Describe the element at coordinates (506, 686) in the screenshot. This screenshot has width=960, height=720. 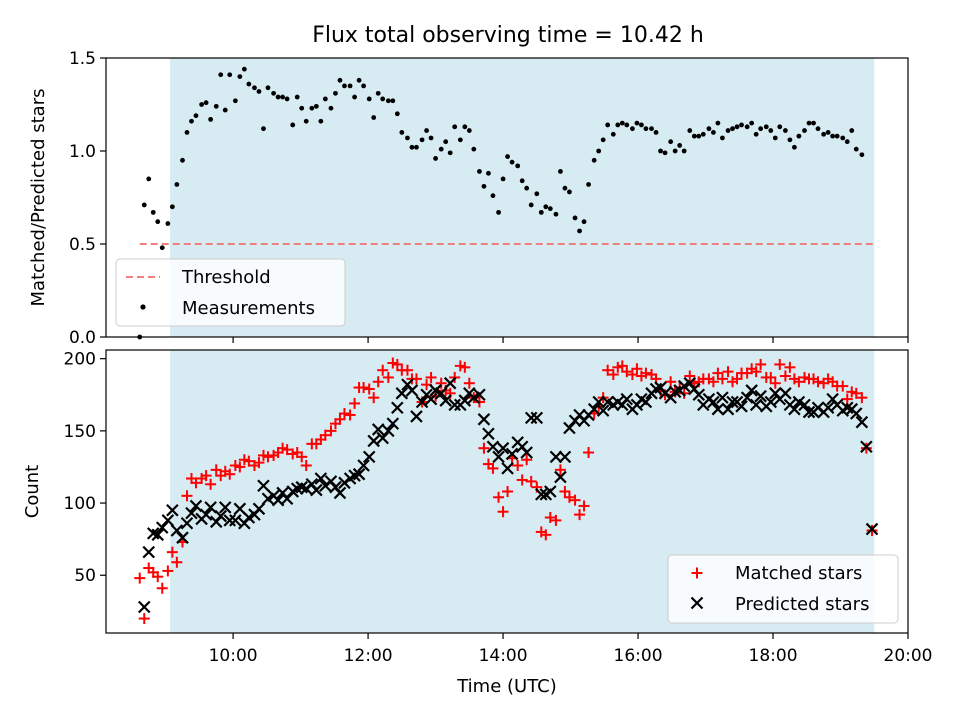
I see `x-axis-label: Time (UTC)` at that location.